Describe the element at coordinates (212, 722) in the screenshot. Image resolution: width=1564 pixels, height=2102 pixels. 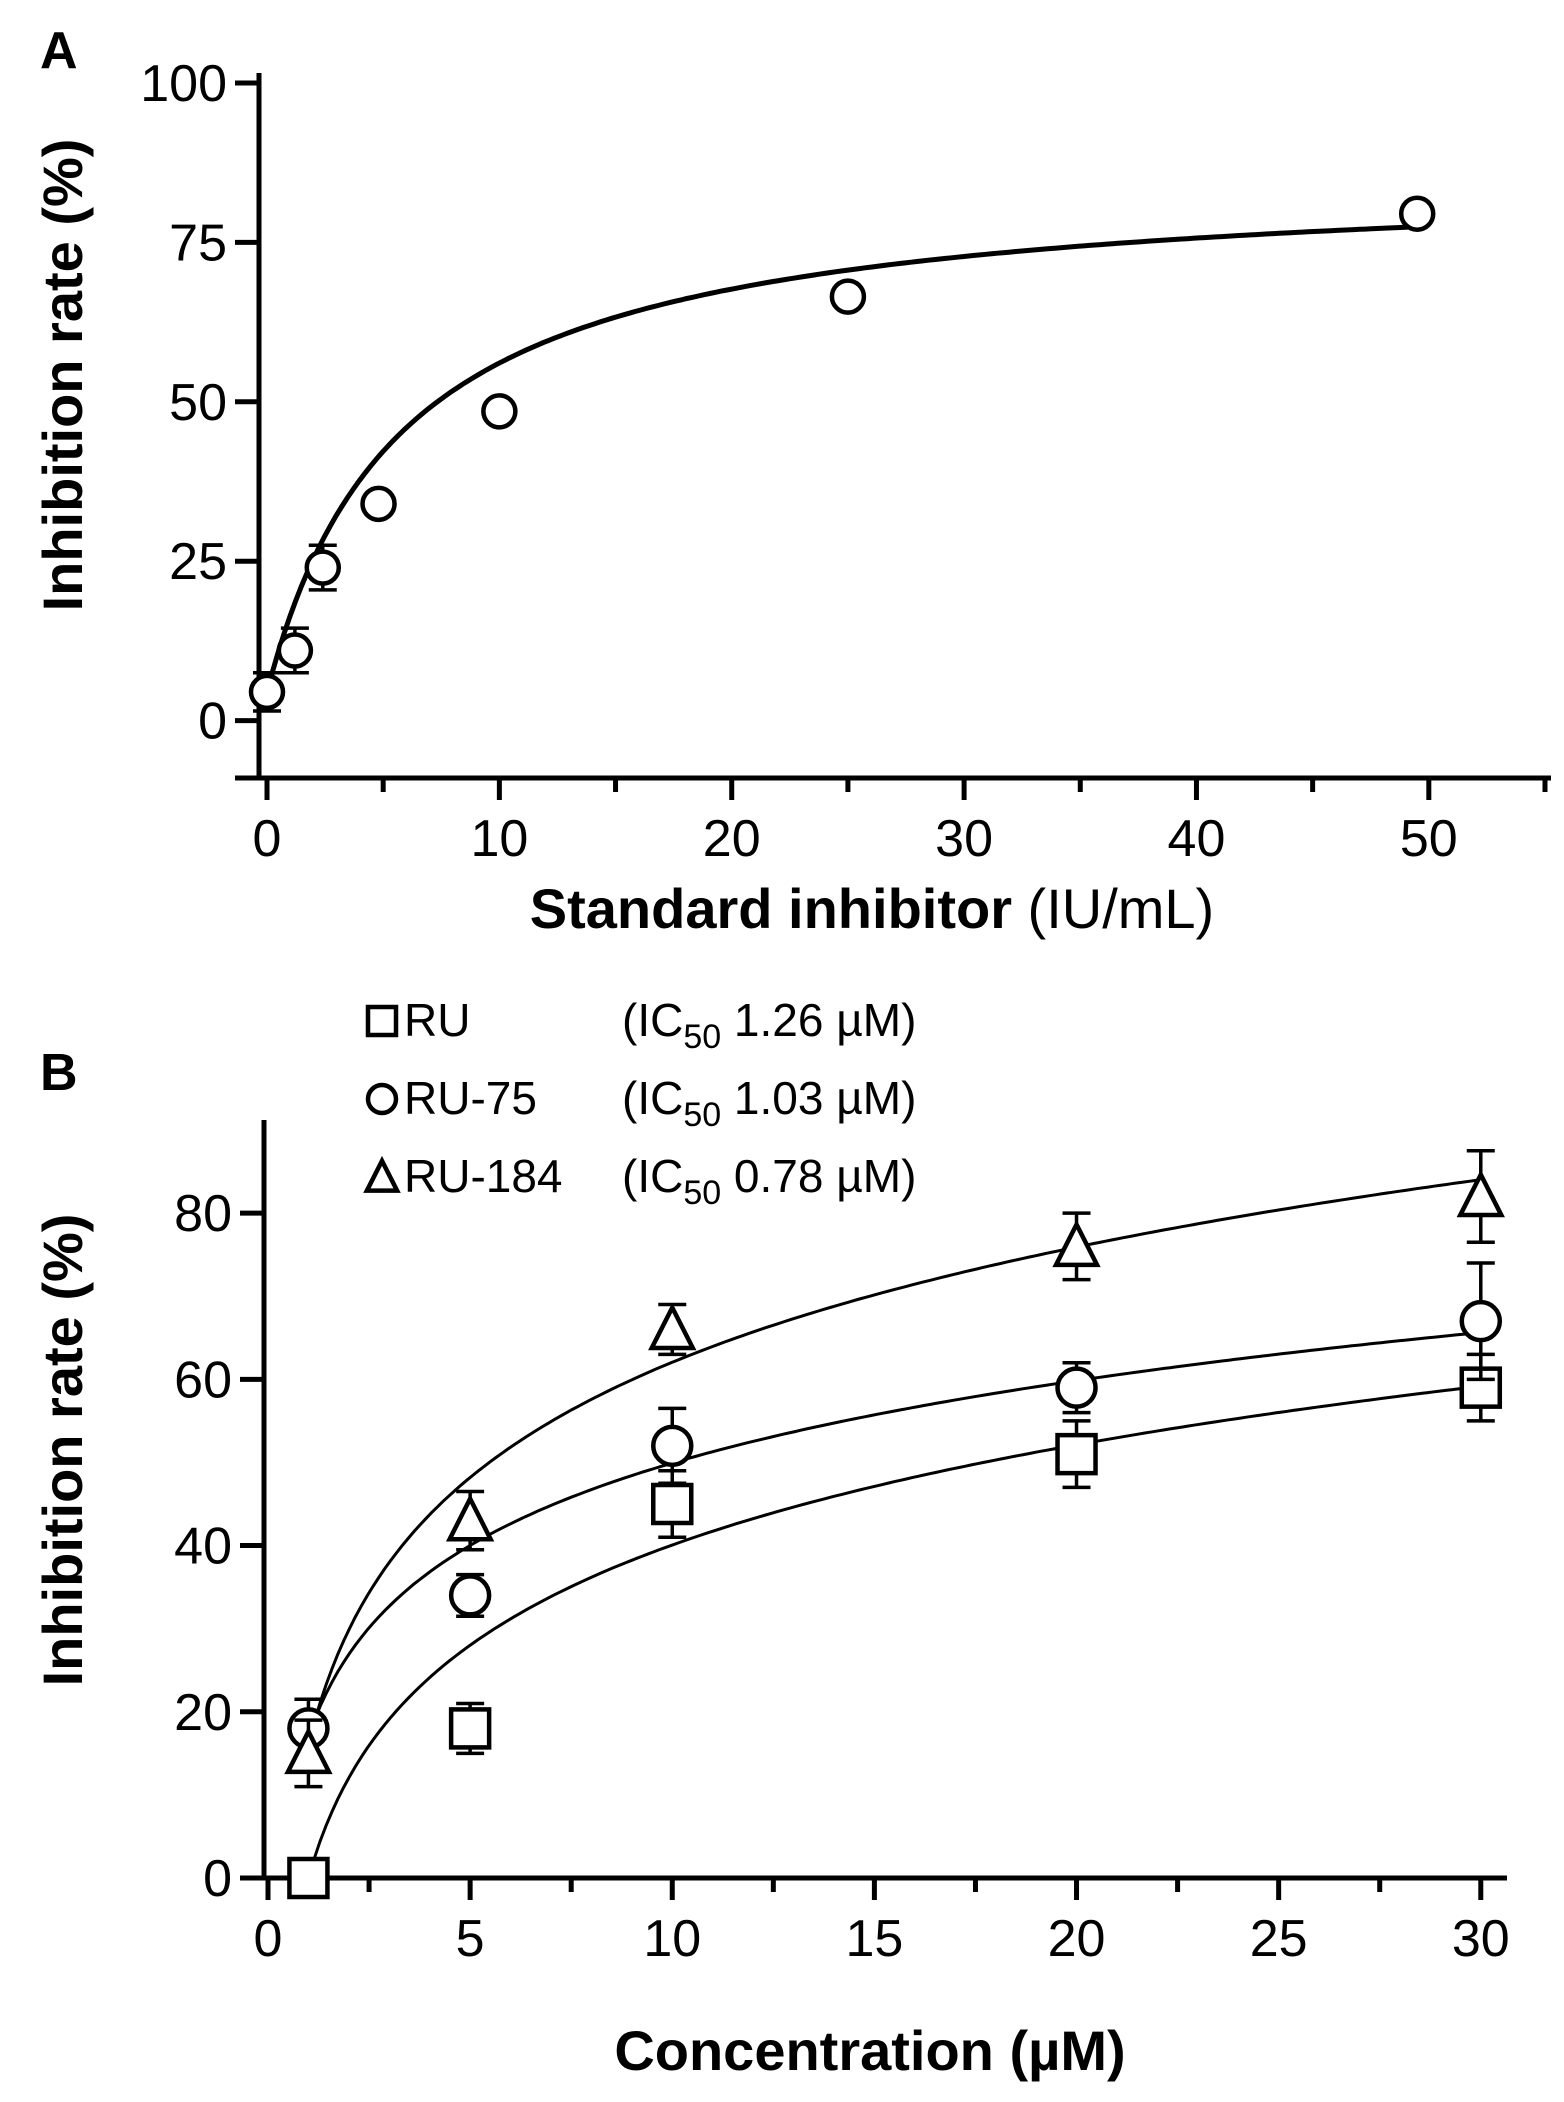
I see `panel-a-y-tick-label: 0` at that location.